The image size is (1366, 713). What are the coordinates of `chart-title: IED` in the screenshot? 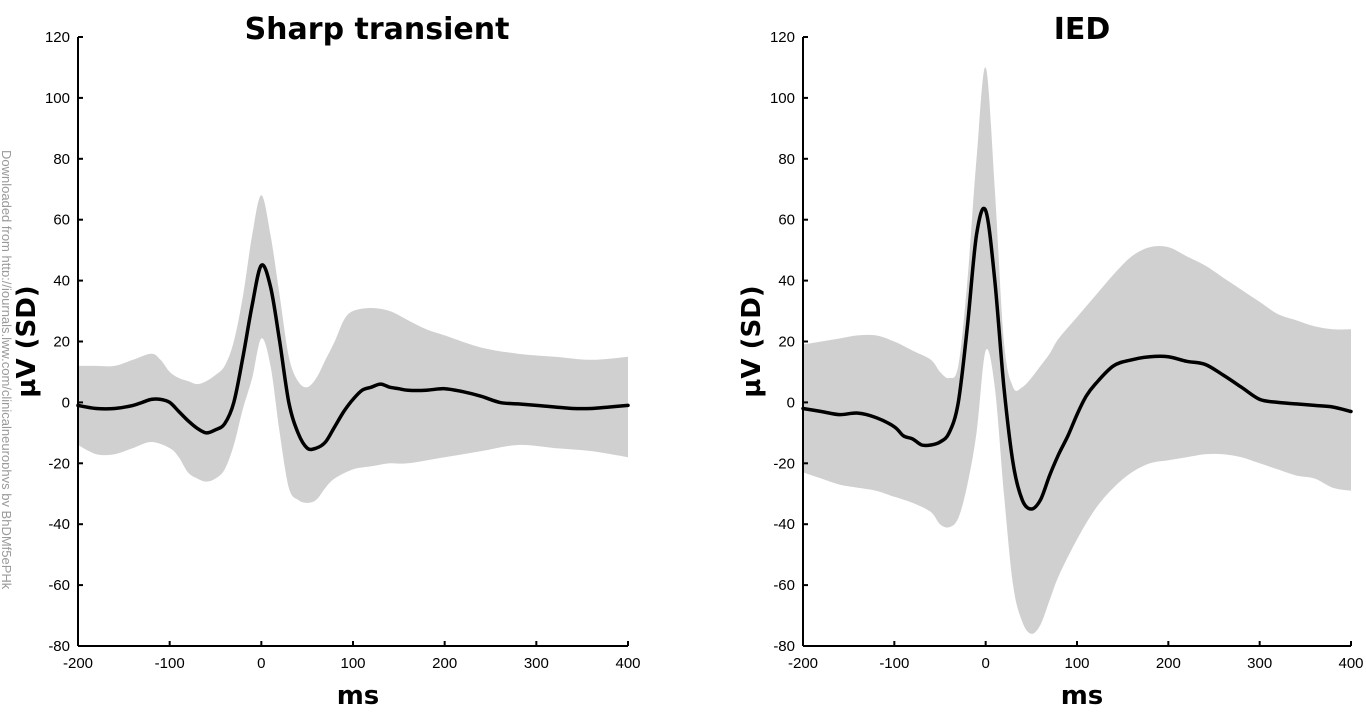 It's located at (1082, 29).